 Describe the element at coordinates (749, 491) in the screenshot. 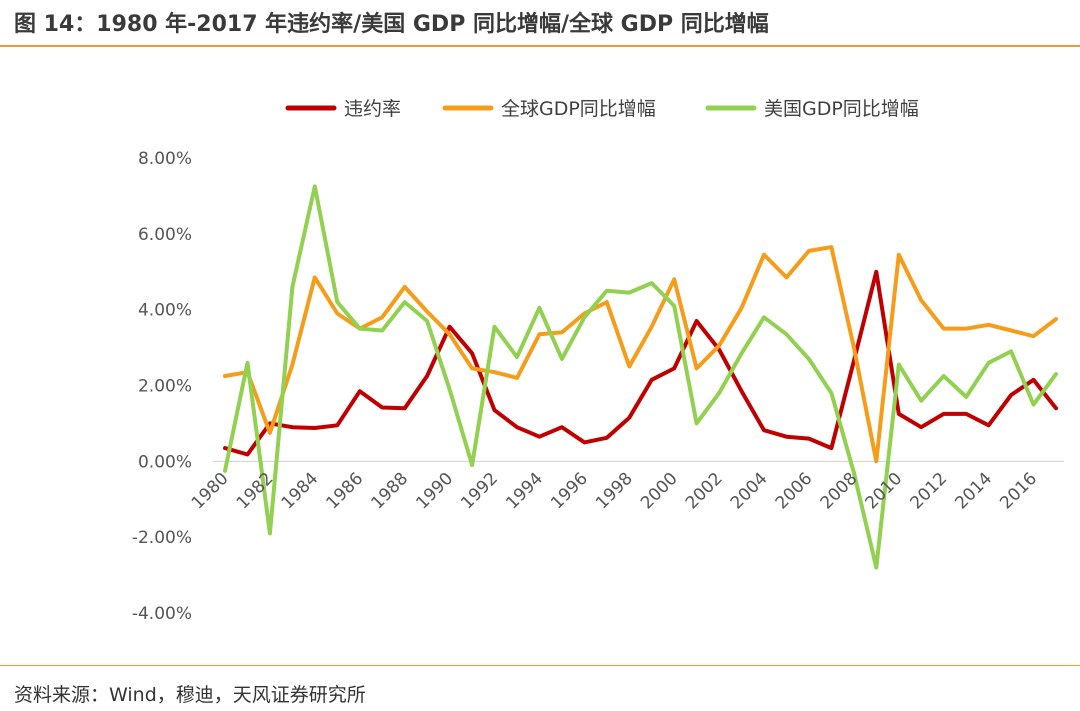

I see `x-tick-label: 2004` at that location.